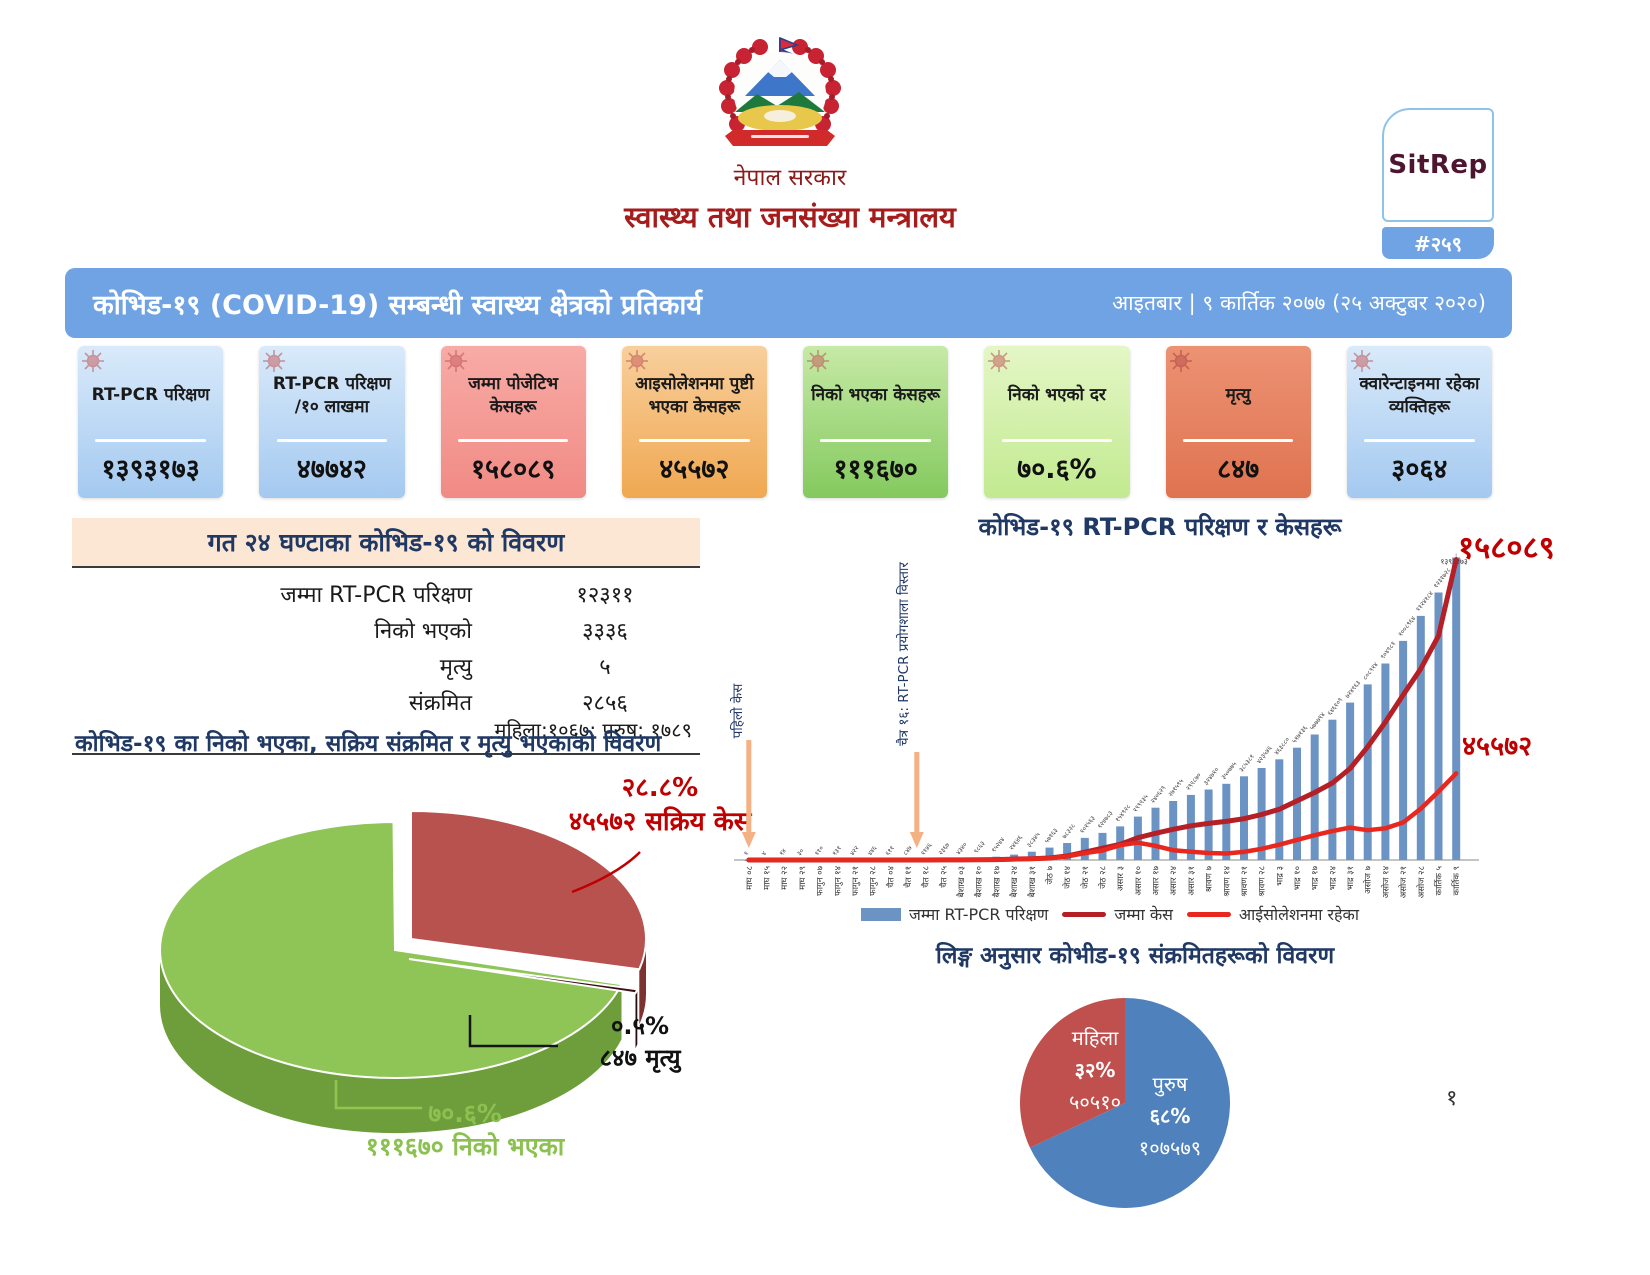  Describe the element at coordinates (854, 850) in the screenshot. I see `svg-text: ४२२` at that location.